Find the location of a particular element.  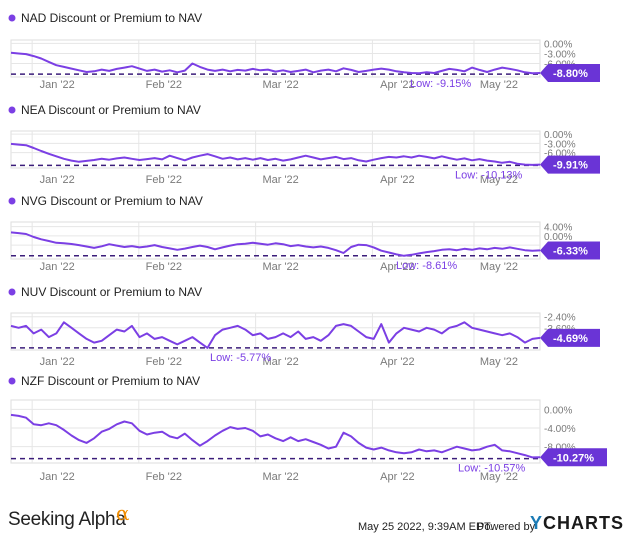

y-tick-label: -4.00% is located at coordinates (560, 429).